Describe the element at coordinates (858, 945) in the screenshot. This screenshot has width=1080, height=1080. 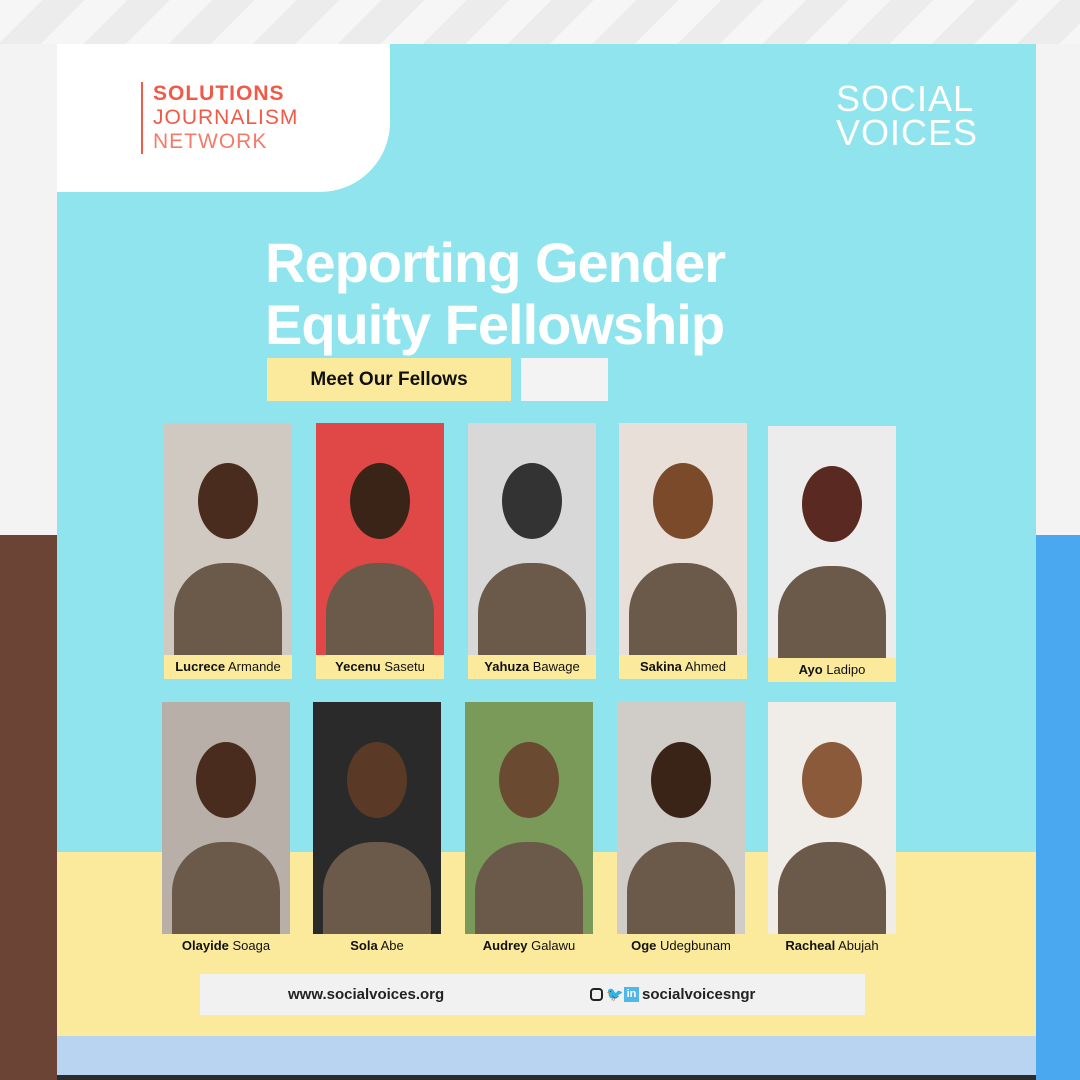
I see `fellow-last-name: Abujah` at that location.